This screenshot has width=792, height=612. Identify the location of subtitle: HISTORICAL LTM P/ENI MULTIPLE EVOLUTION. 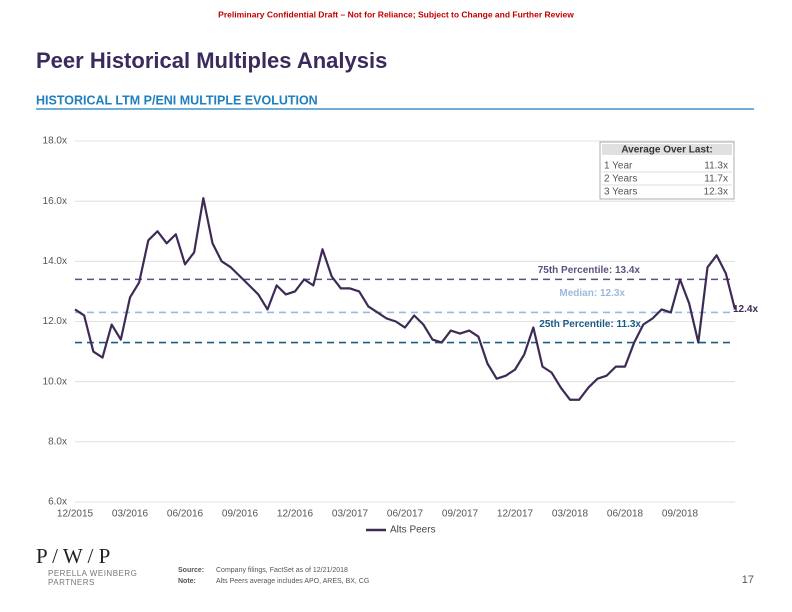
(177, 100).